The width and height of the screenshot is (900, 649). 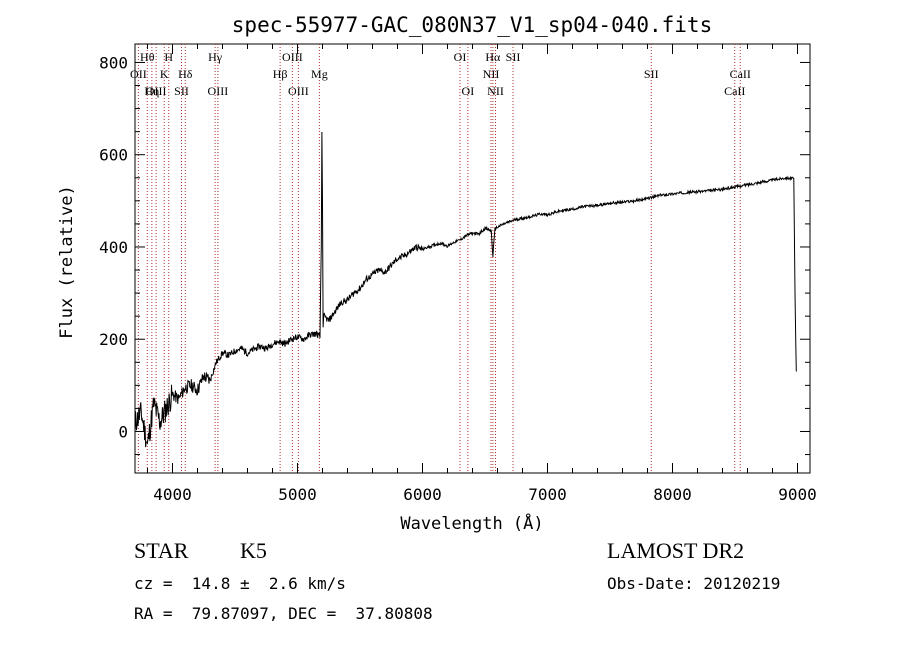 What do you see at coordinates (493, 57) in the screenshot?
I see `line-label: Hα` at bounding box center [493, 57].